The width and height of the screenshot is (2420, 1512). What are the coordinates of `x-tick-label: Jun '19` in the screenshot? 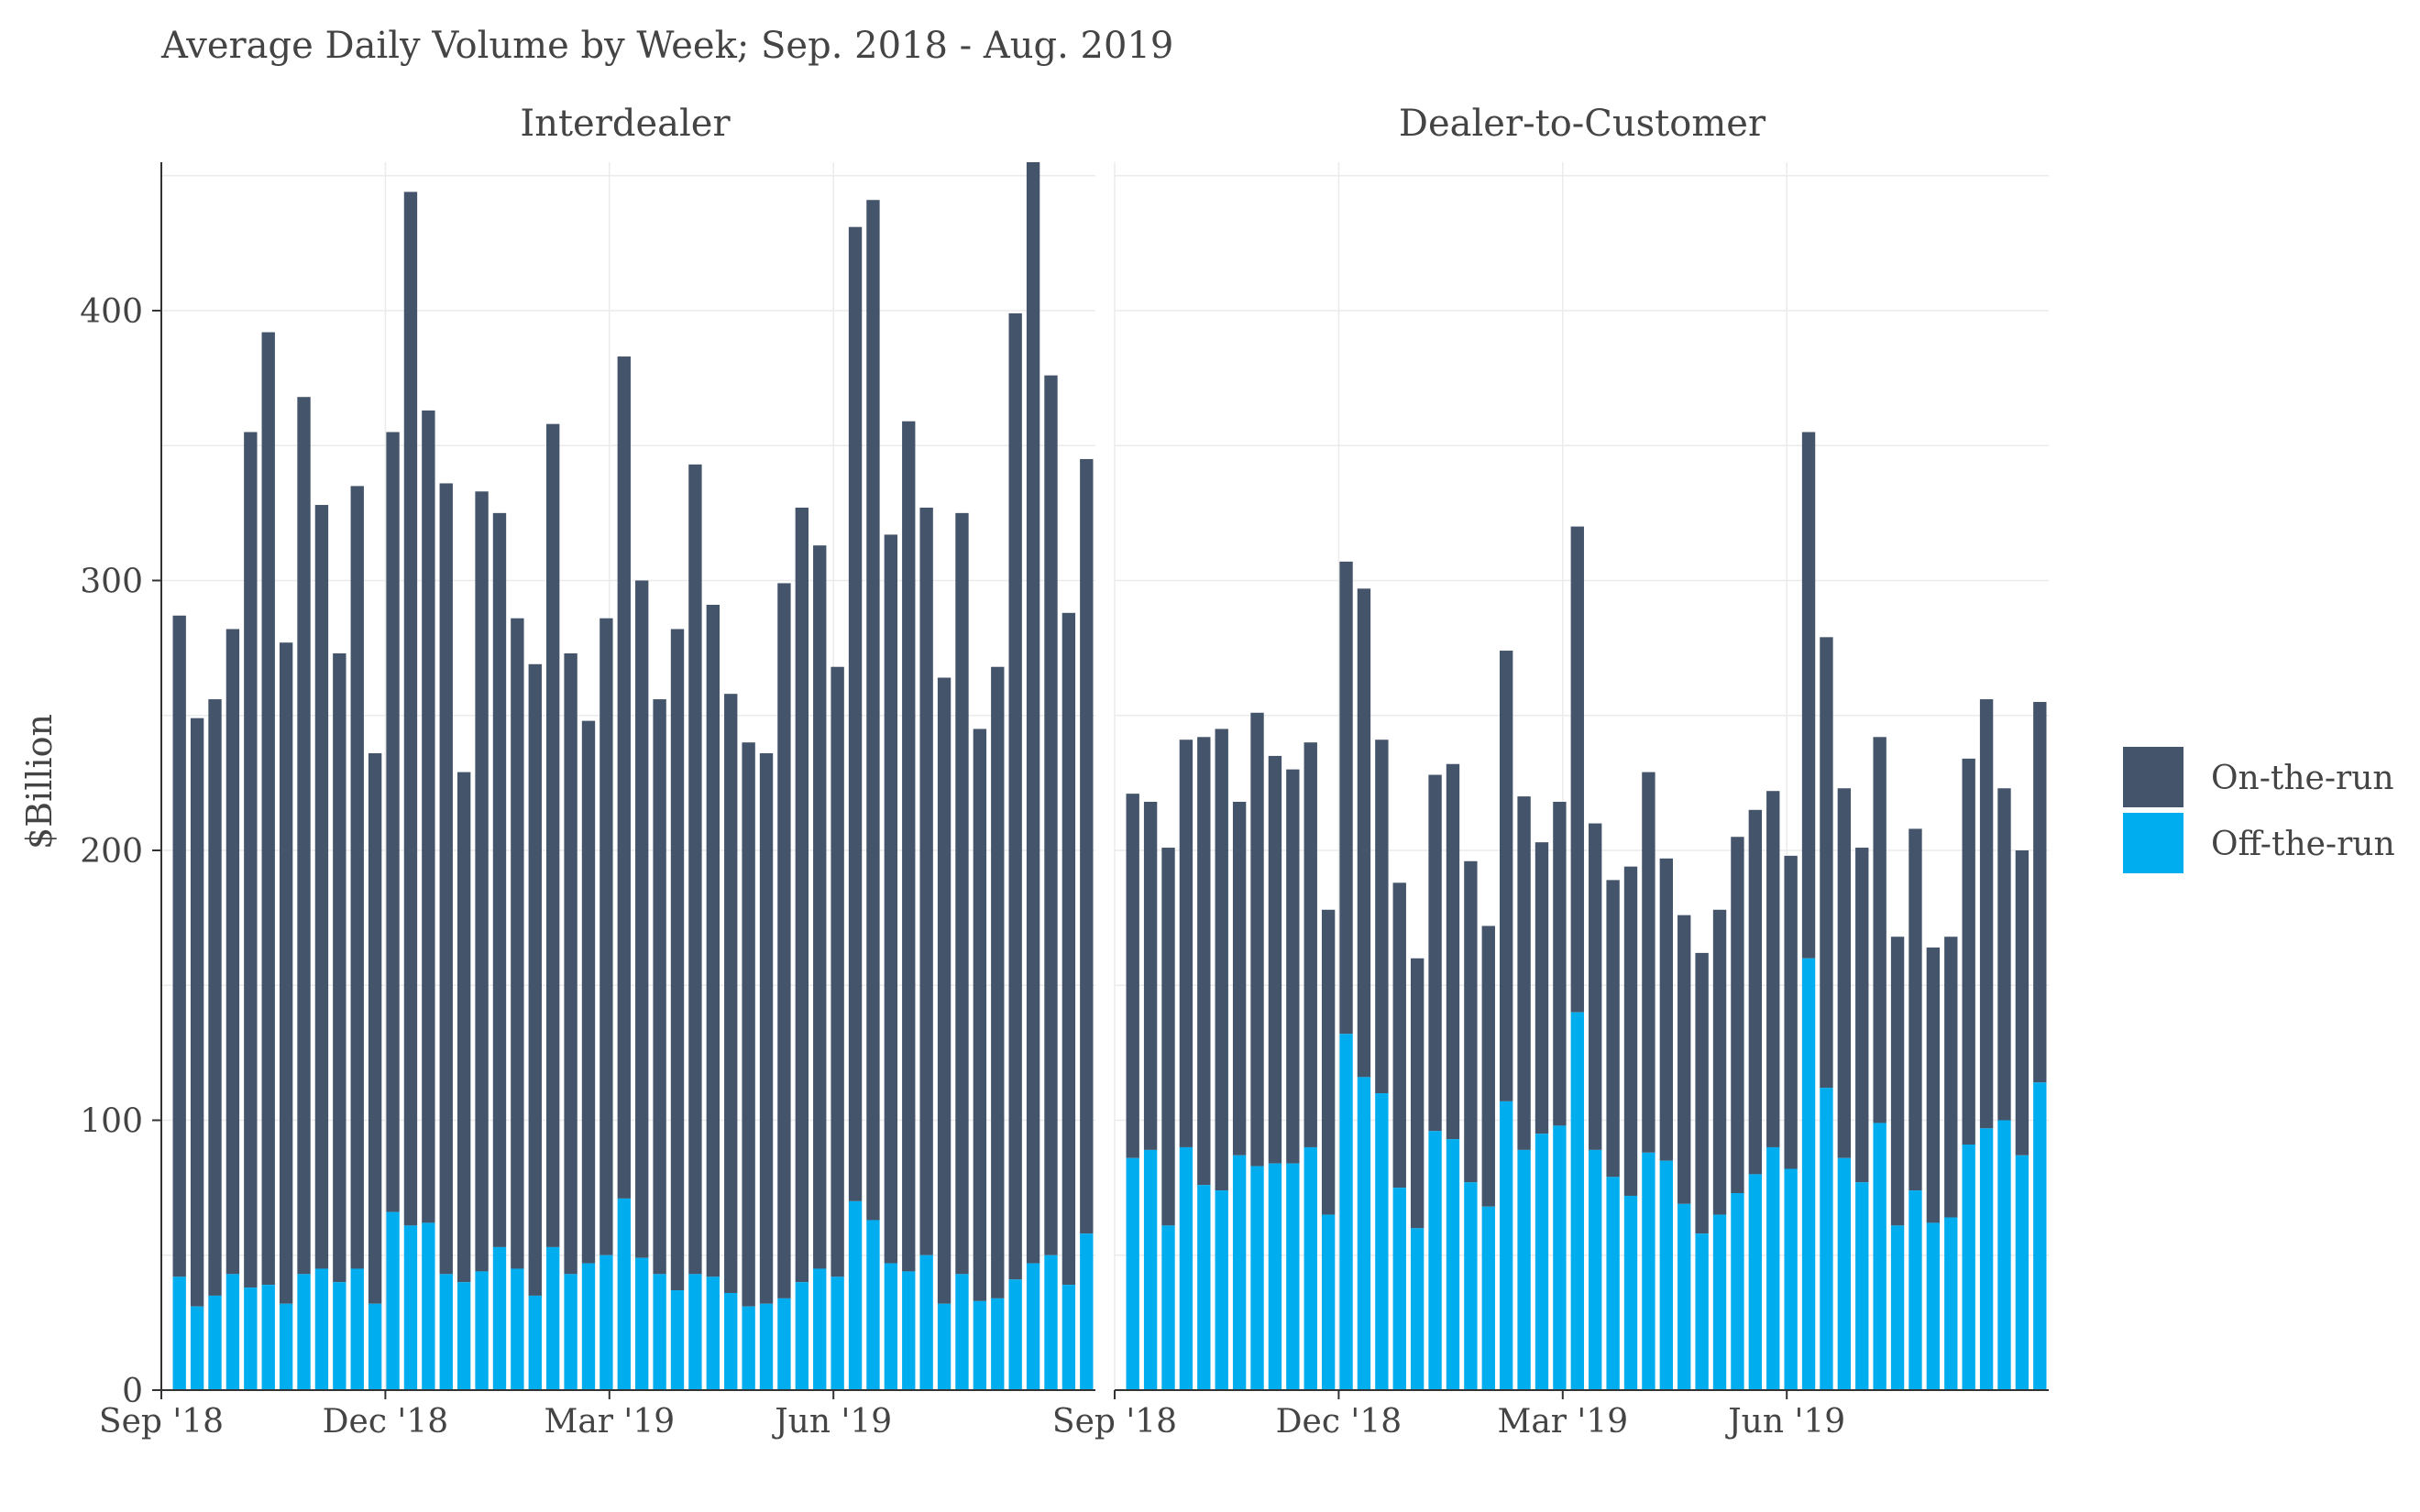 It's located at (1784, 1422).